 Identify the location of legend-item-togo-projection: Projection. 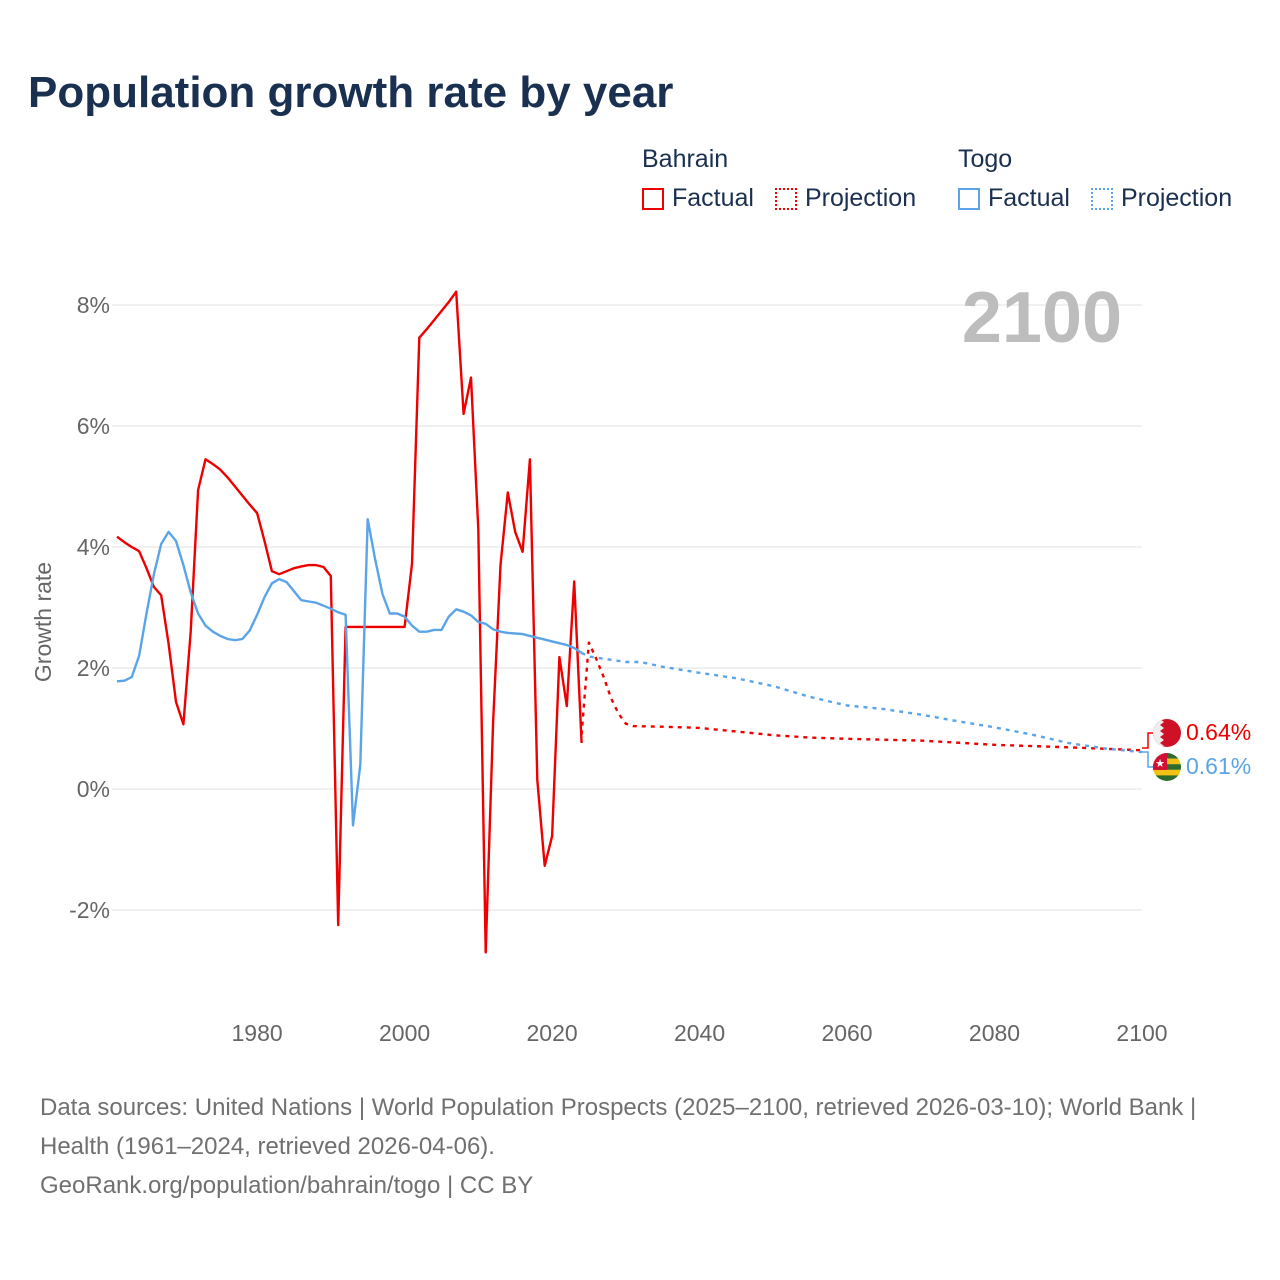
(1161, 198).